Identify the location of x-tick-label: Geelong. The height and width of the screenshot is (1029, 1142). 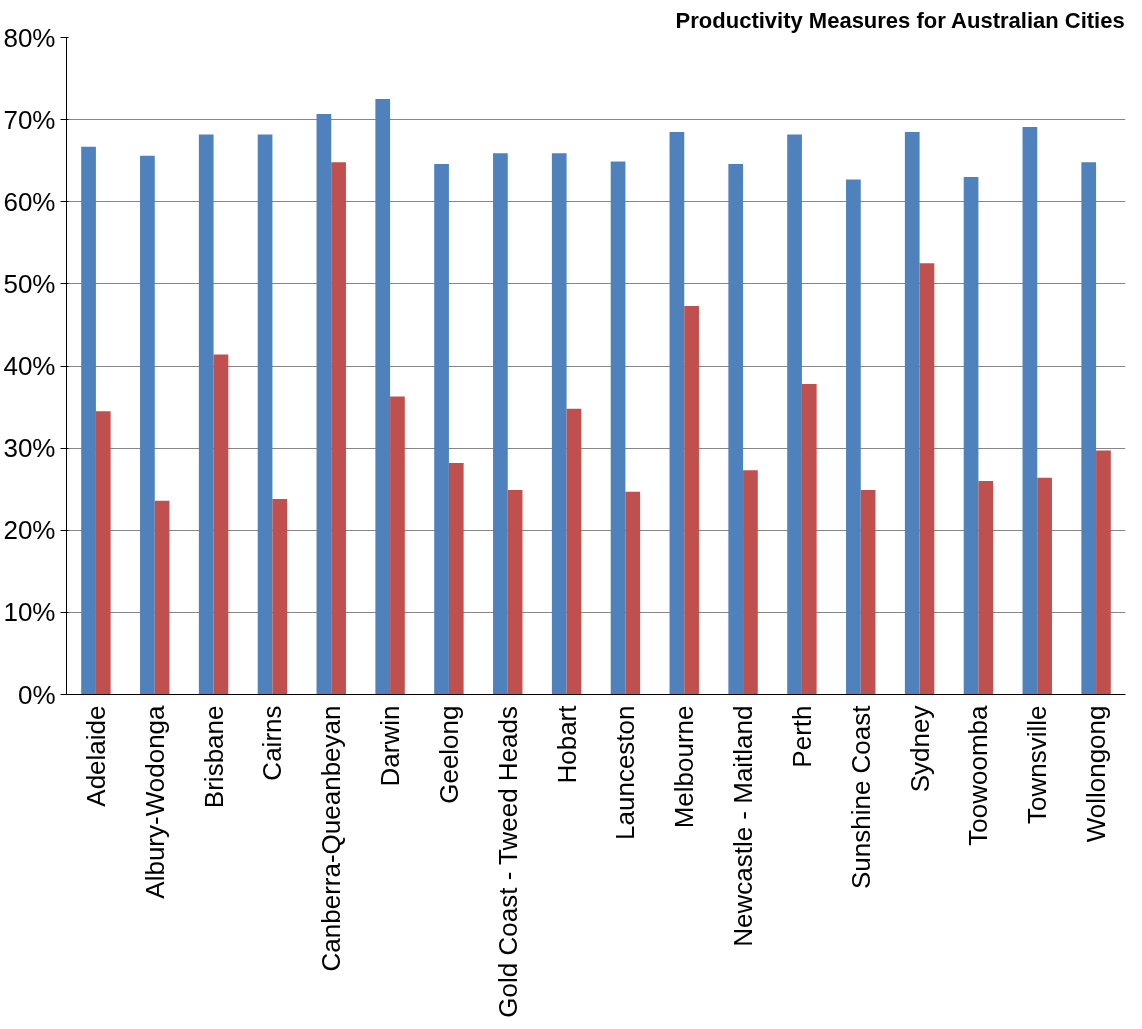
(448, 754).